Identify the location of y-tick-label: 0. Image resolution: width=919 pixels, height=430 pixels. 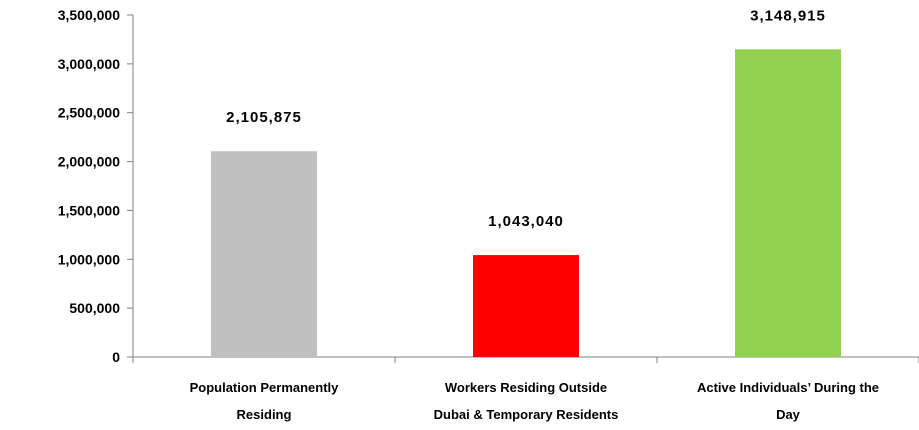
(116, 357).